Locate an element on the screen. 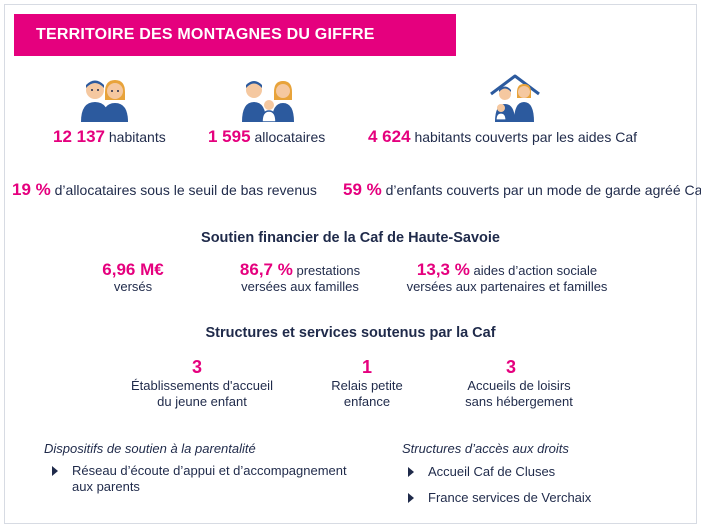 The height and width of the screenshot is (528, 701). structure-label: Accueils de loisirs is located at coordinates (519, 385).